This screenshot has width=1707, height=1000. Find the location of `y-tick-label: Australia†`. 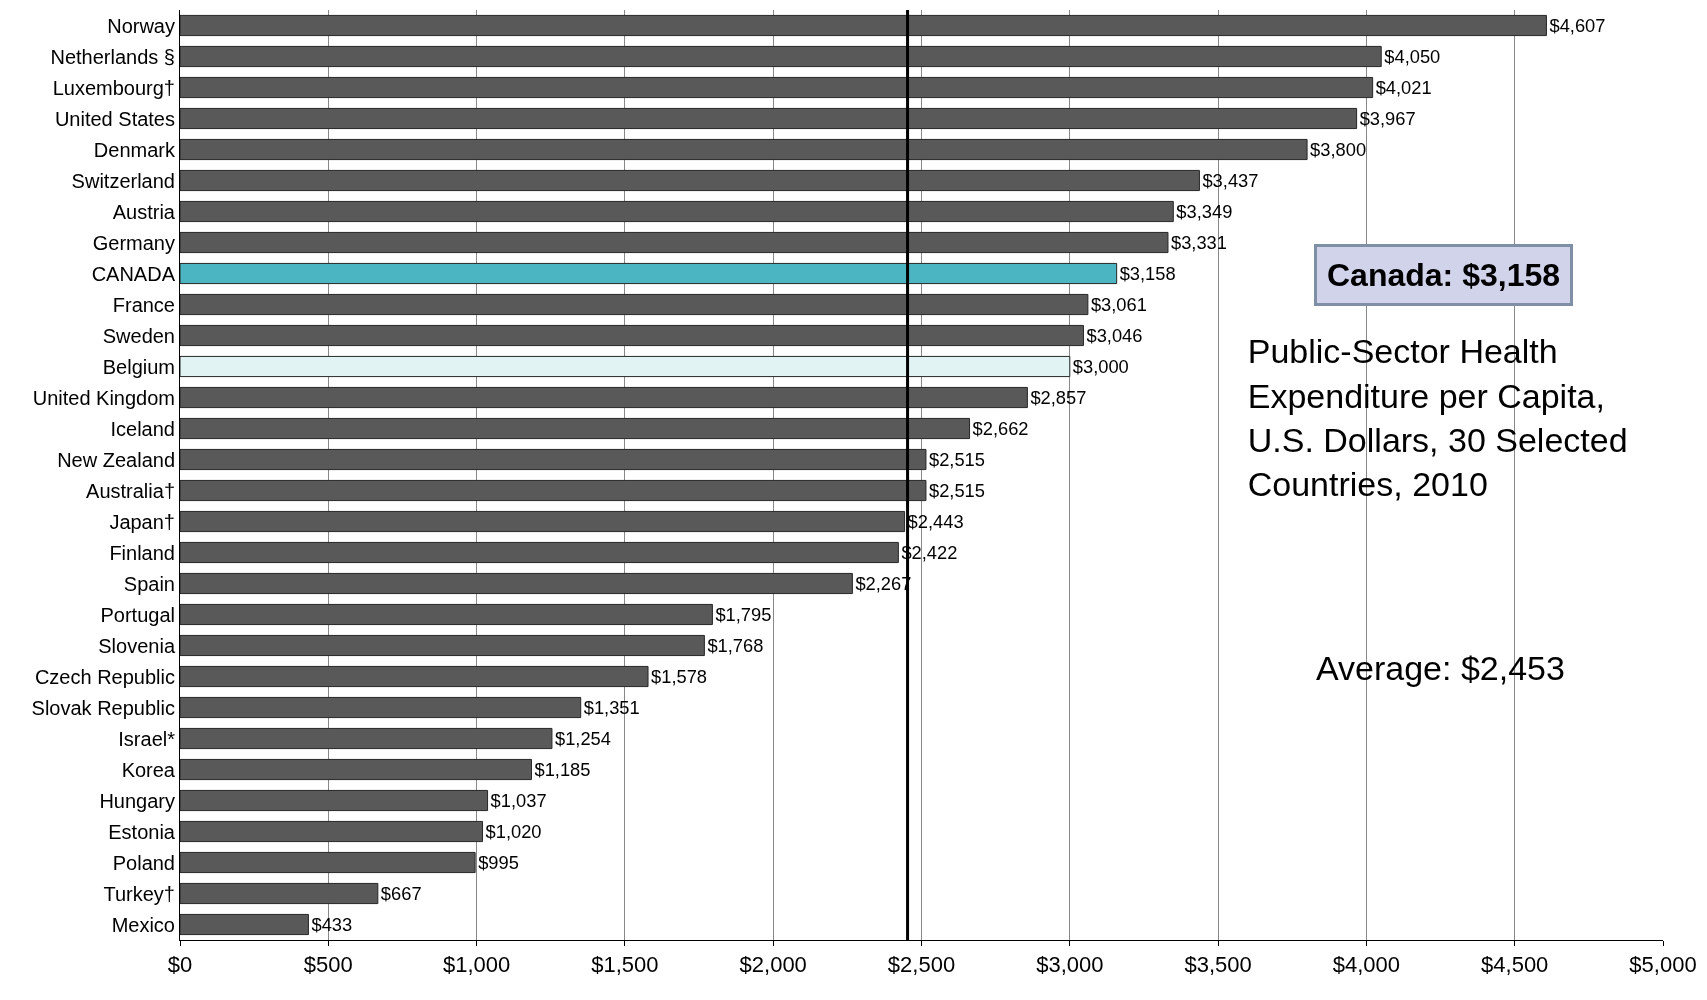

y-tick-label: Australia† is located at coordinates (130, 490).